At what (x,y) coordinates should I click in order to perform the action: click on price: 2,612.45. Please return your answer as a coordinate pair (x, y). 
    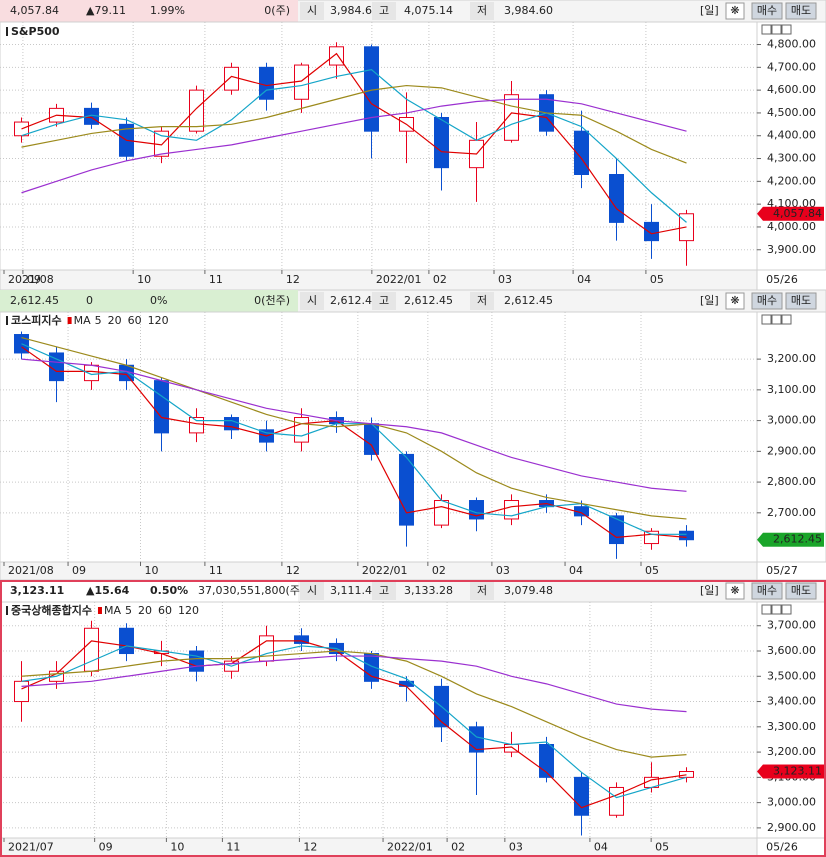
    Looking at the image, I should click on (34, 300).